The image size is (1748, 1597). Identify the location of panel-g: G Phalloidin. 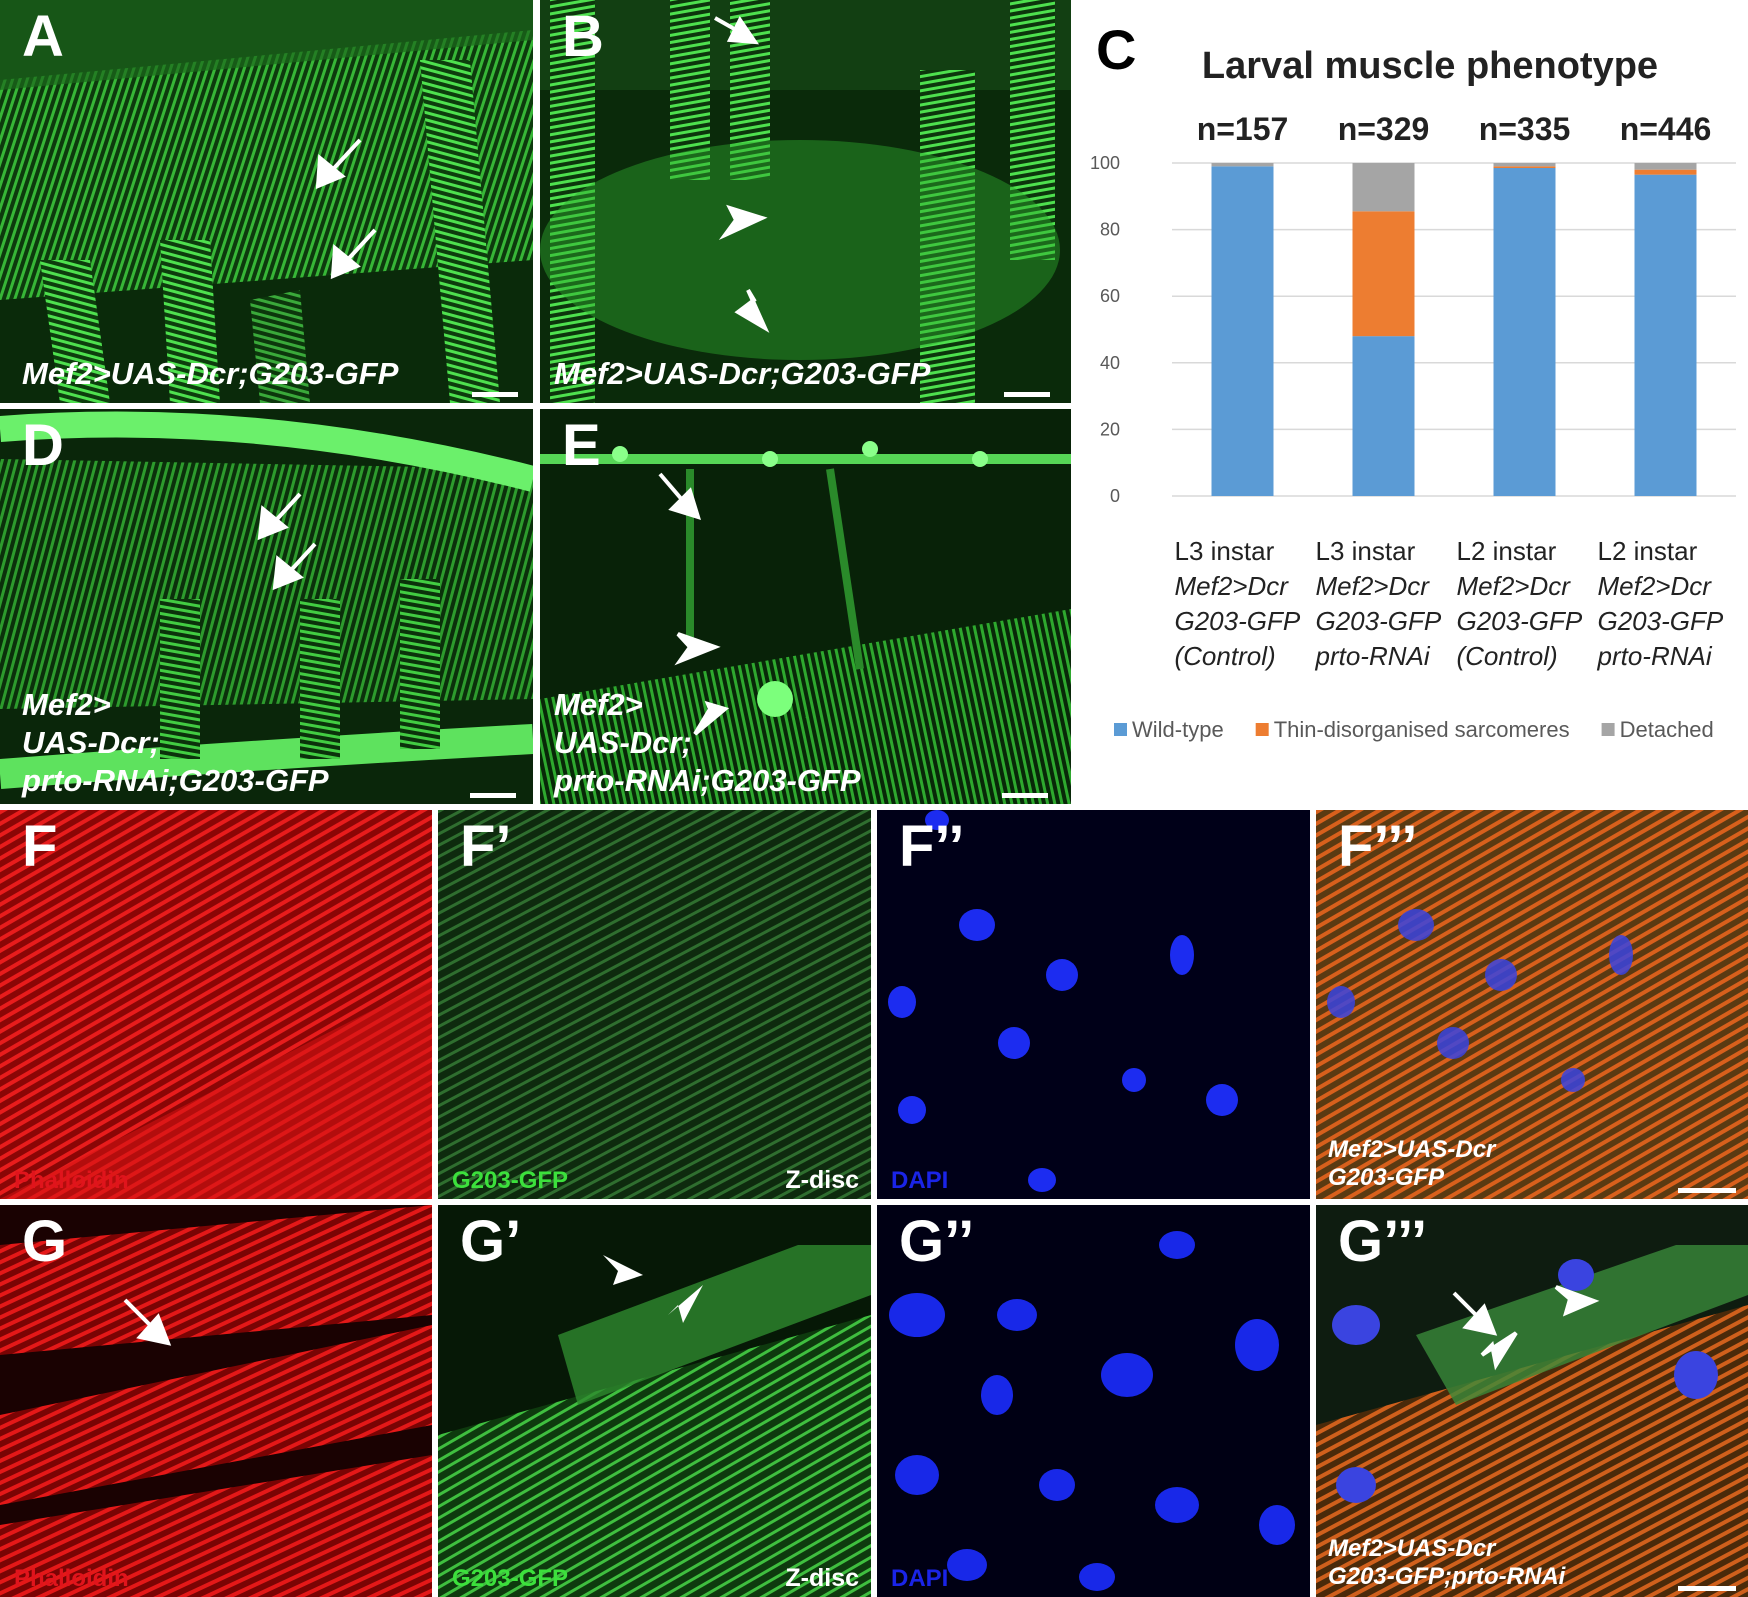
(216, 1401).